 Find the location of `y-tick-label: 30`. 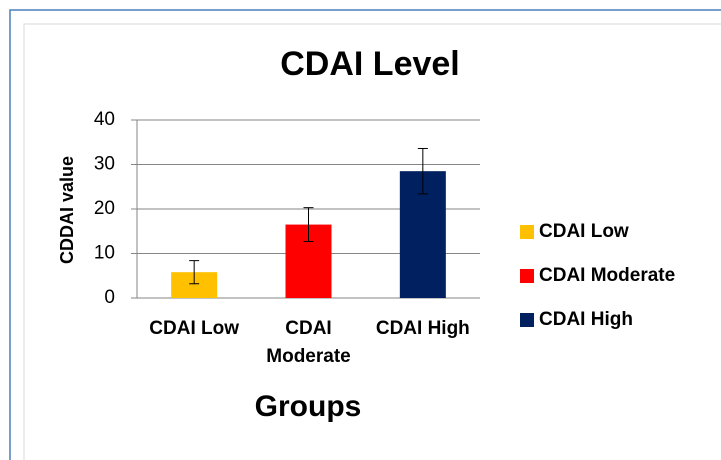

y-tick-label: 30 is located at coordinates (104, 164).